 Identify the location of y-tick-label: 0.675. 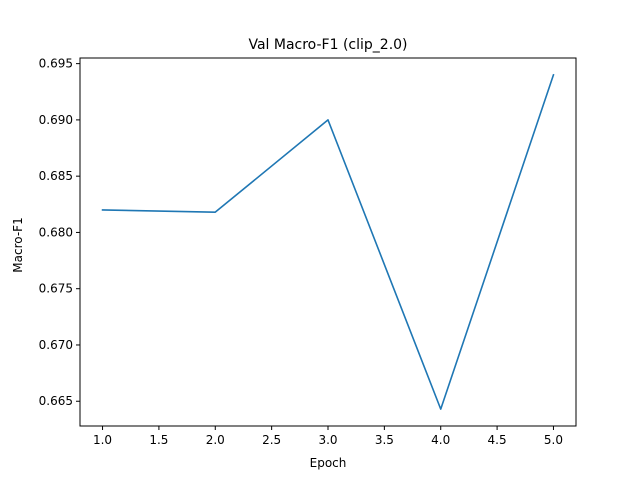
(56, 289).